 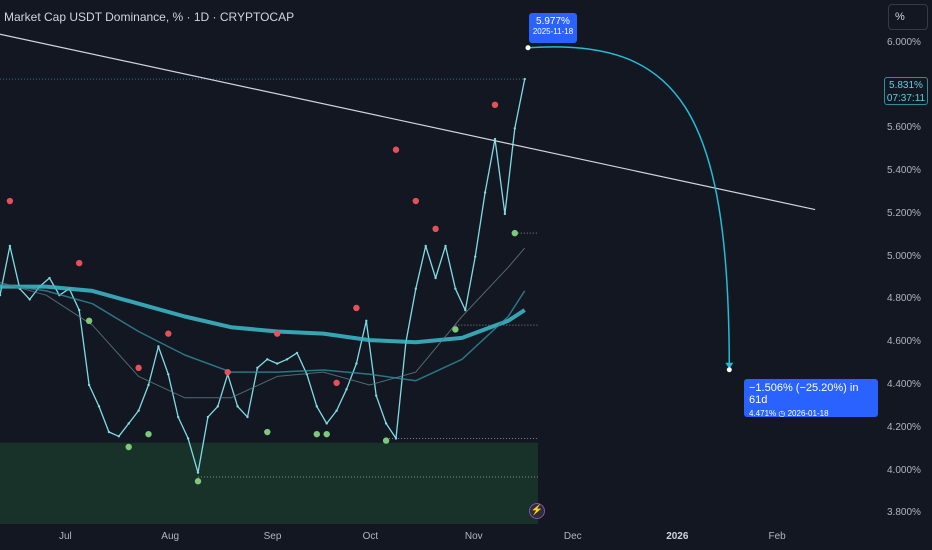 What do you see at coordinates (729, 370) in the screenshot?
I see `projection-end-point` at bounding box center [729, 370].